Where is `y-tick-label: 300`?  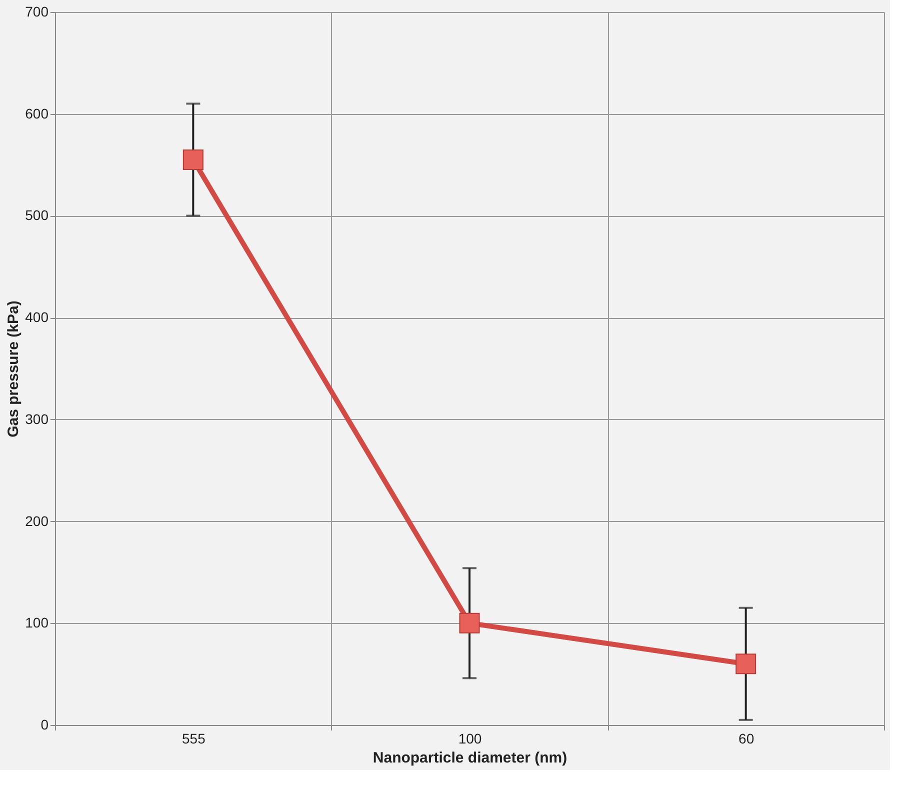
y-tick-label: 300 is located at coordinates (37, 418).